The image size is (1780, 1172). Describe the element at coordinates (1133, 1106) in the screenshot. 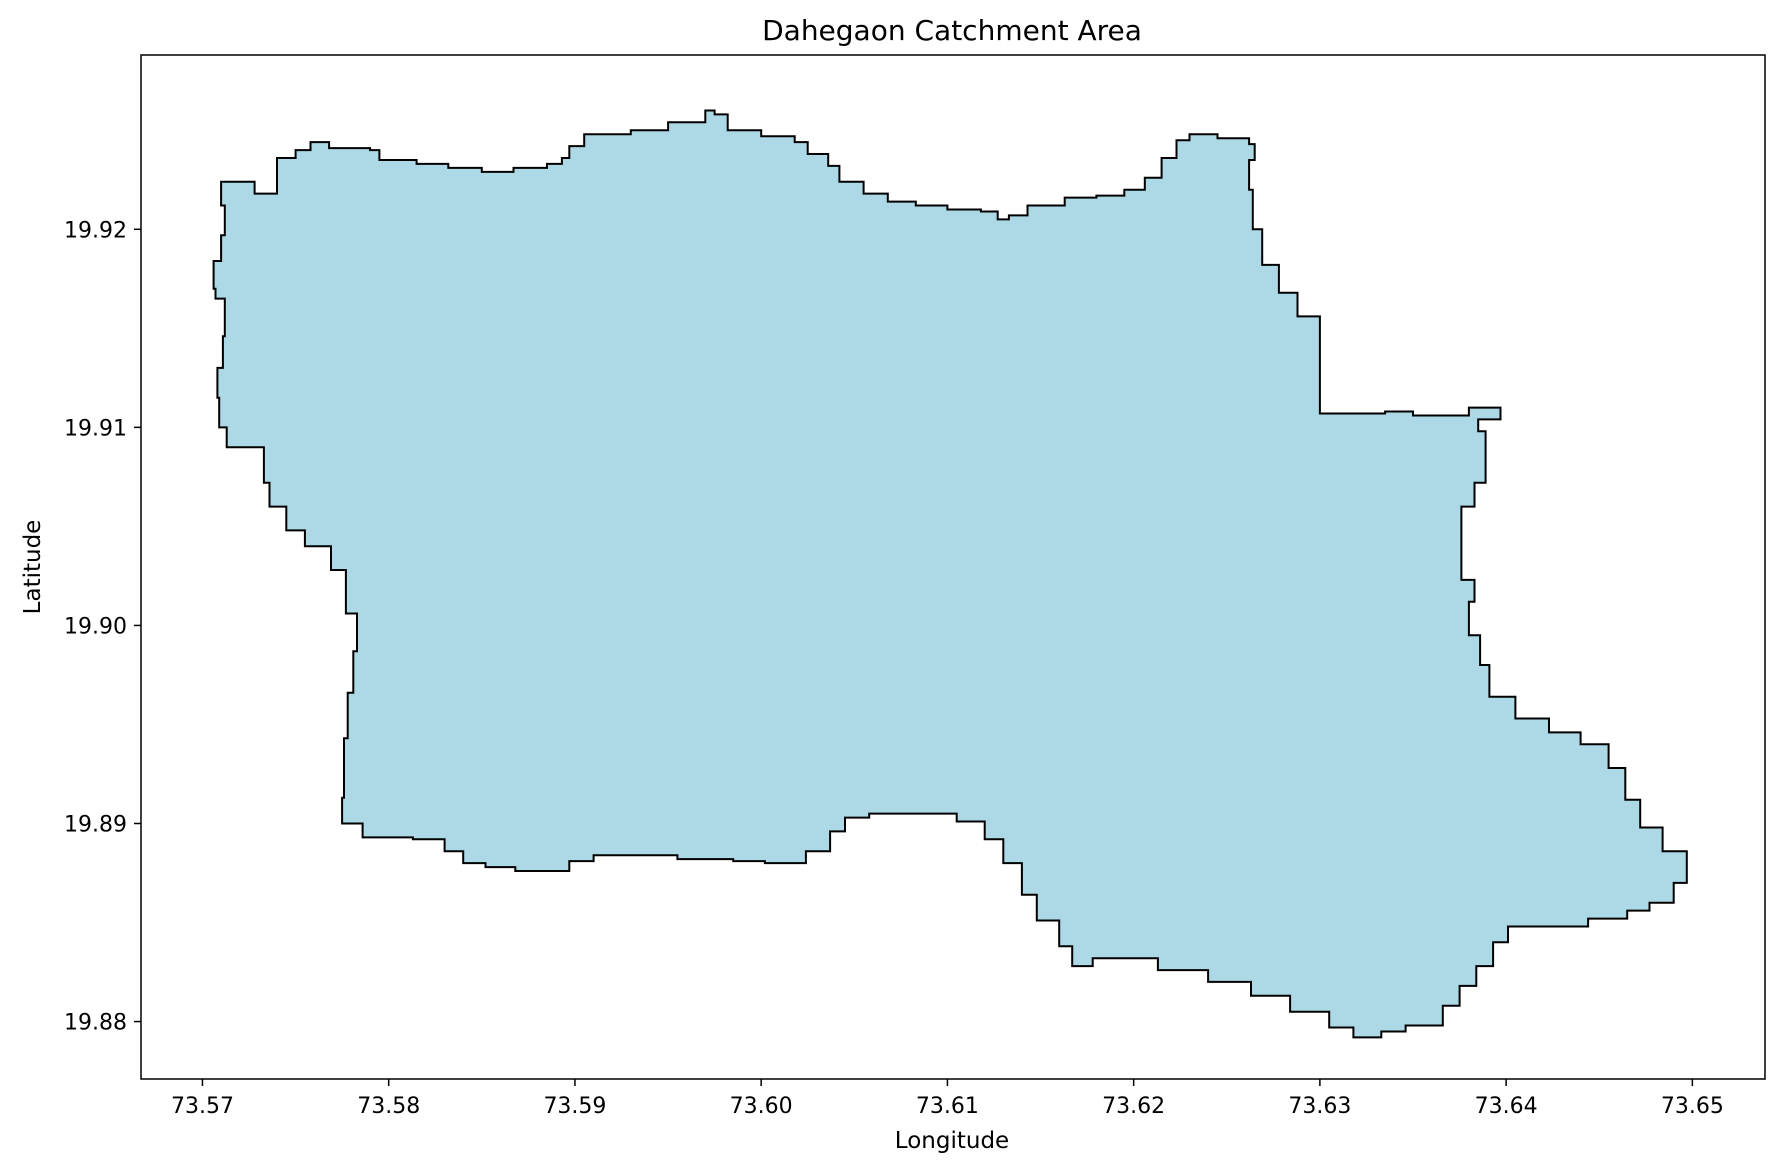

I see `x-tick-label: 73.62` at that location.